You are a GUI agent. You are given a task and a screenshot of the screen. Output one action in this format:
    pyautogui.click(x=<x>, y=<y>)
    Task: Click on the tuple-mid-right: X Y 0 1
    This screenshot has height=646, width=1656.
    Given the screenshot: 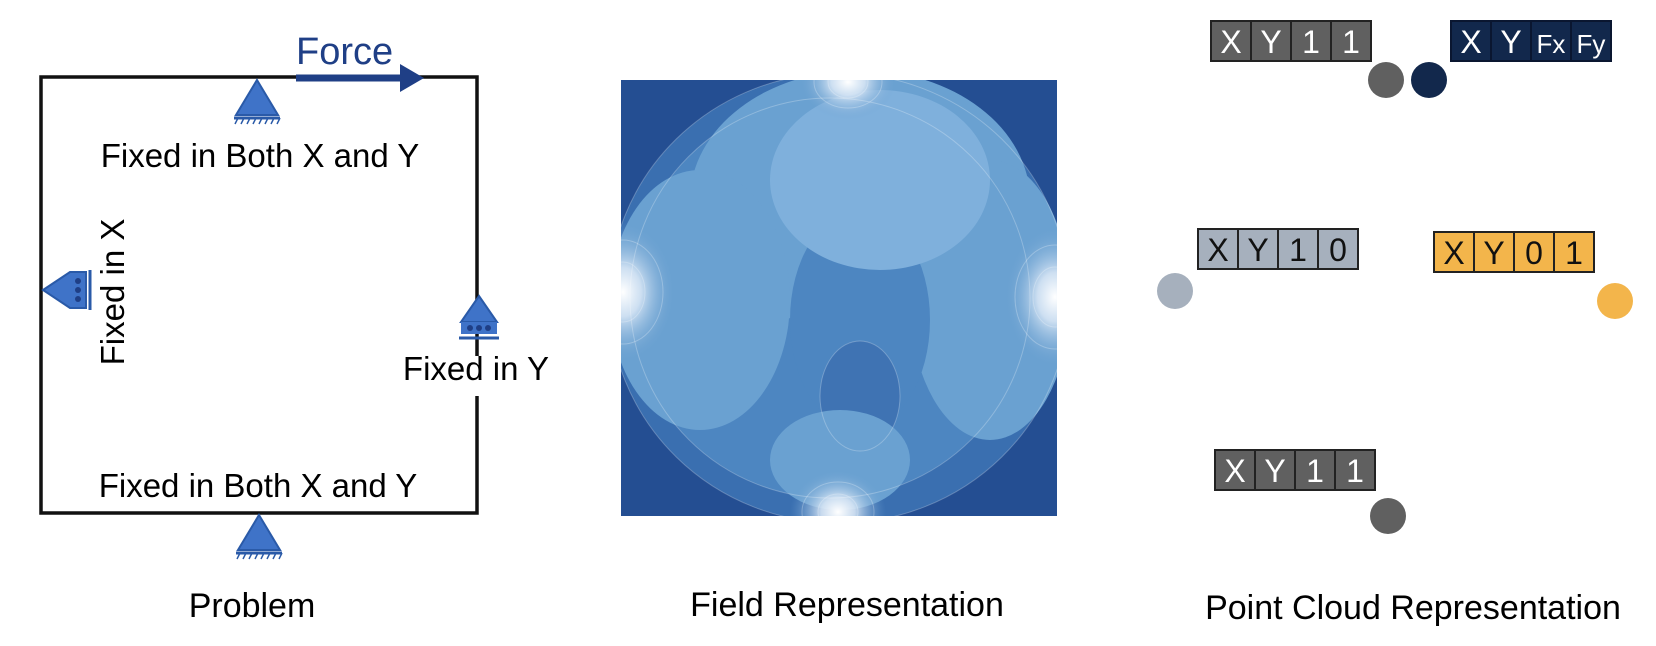 What is the action you would take?
    pyautogui.click(x=1514, y=252)
    